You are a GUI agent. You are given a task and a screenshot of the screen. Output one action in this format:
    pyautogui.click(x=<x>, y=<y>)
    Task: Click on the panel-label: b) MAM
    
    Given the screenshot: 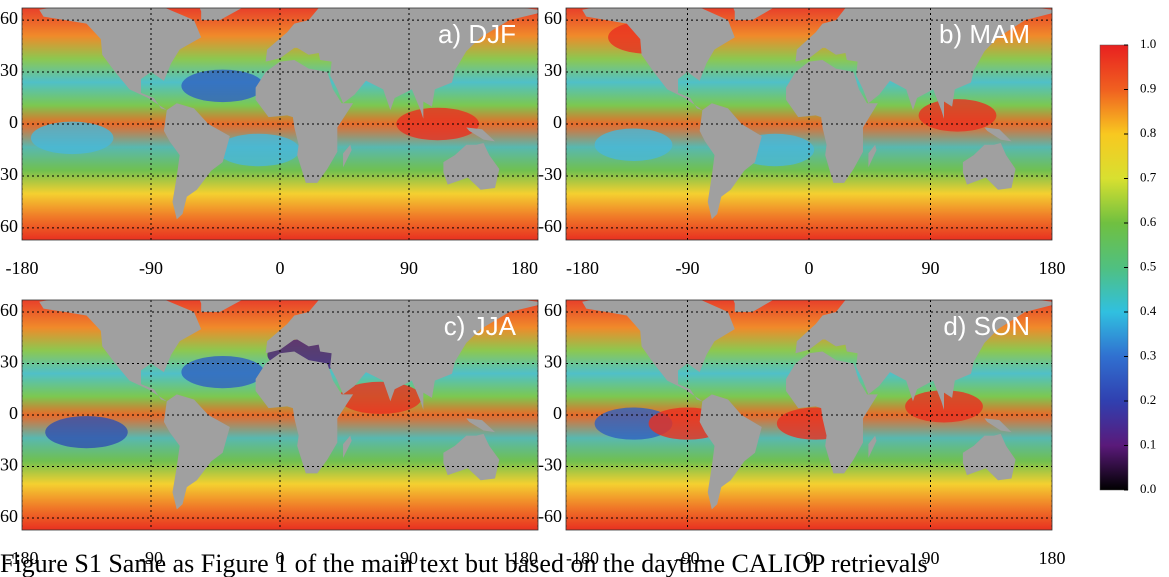 What is the action you would take?
    pyautogui.click(x=984, y=34)
    